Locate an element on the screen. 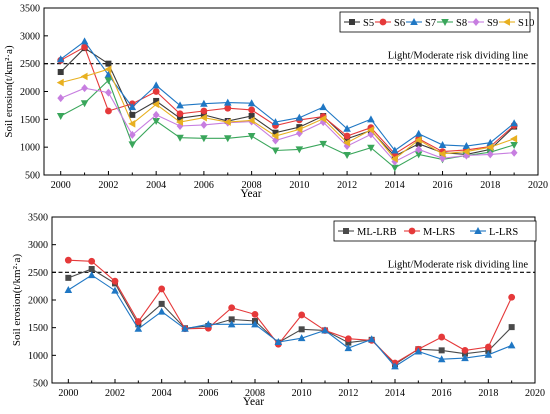 The height and width of the screenshot is (414, 550). x-tick-label: 2006 is located at coordinates (204, 185).